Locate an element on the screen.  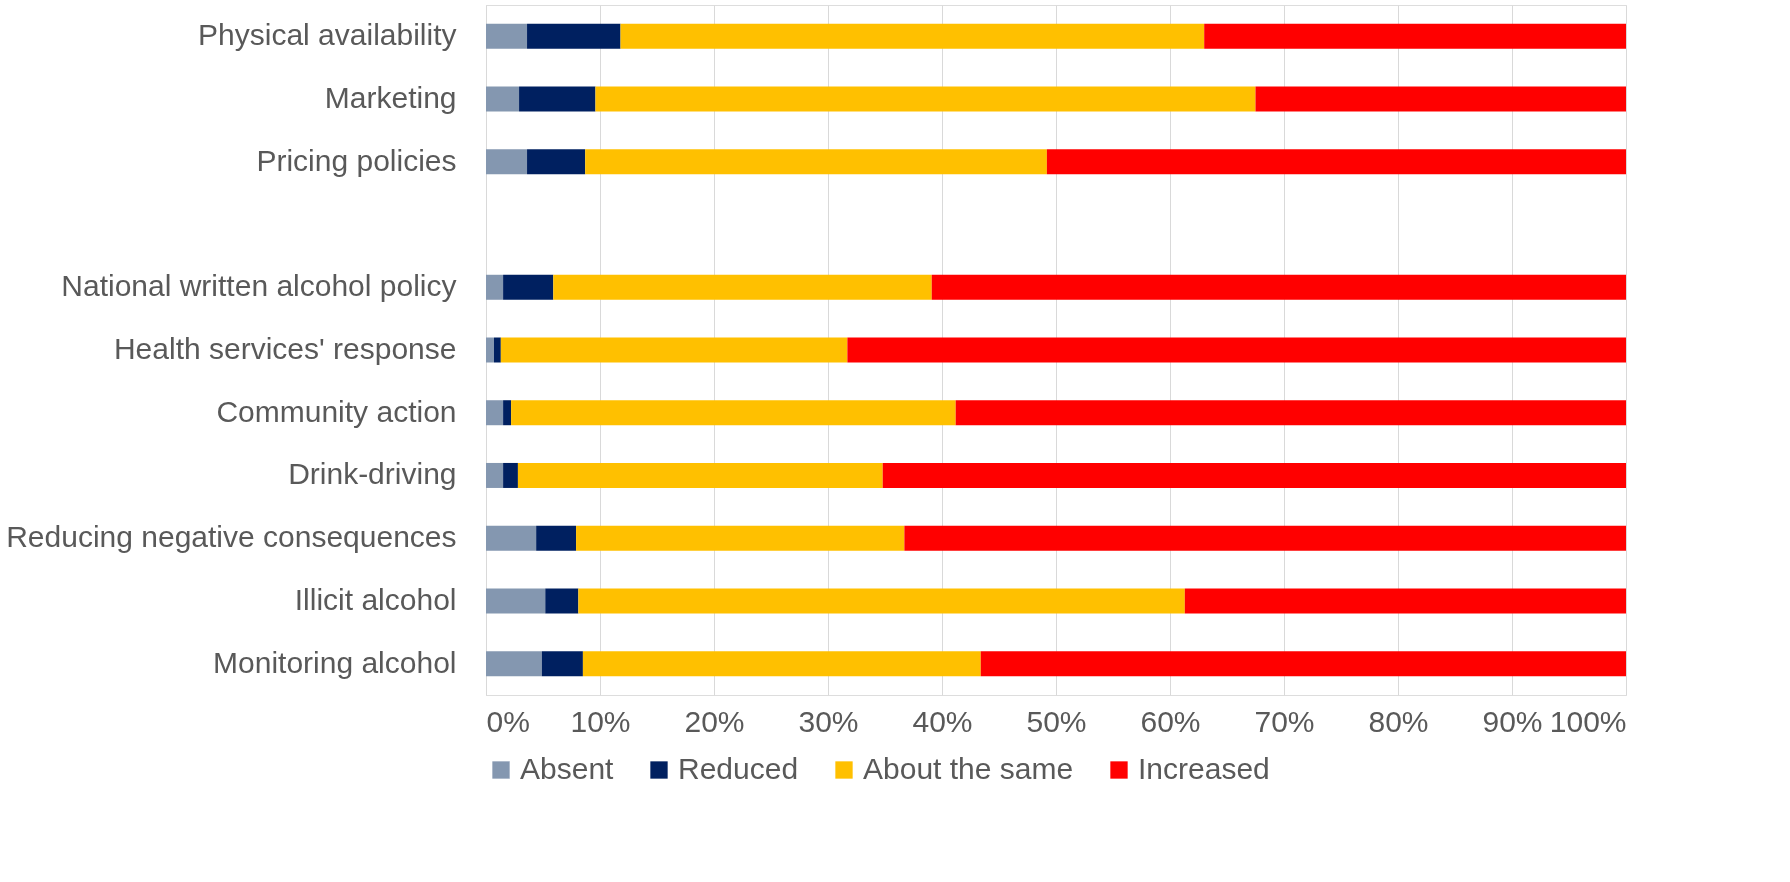
x-tick-label: 60% is located at coordinates (1170, 721).